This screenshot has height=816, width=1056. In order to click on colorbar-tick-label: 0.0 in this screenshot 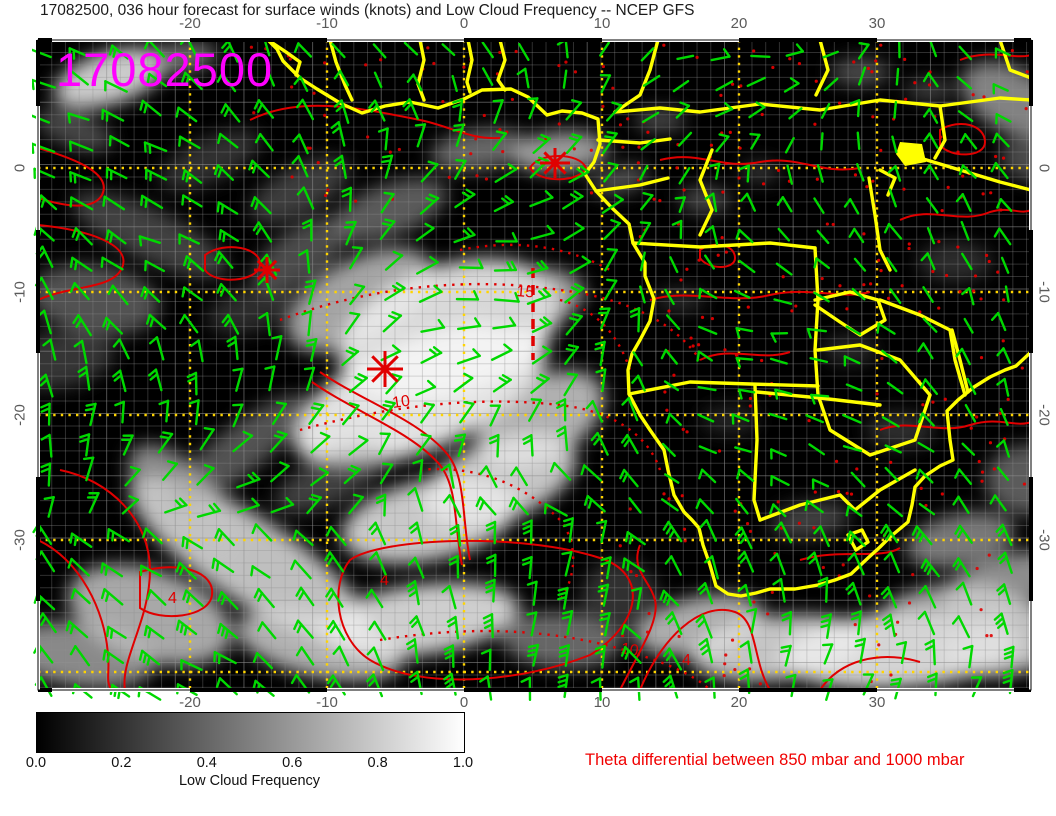, I will do `click(36, 763)`.